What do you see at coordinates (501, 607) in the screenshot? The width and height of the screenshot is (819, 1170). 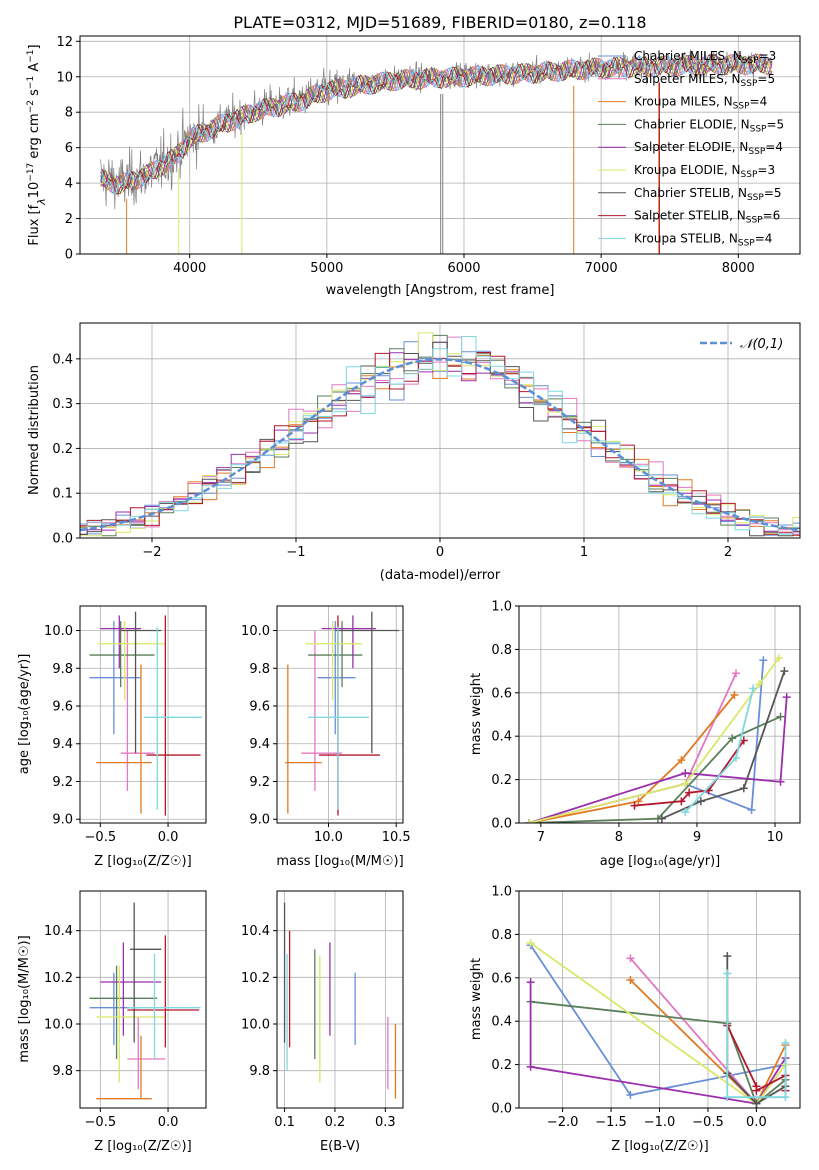 I see `y-tick-label: 1.0` at bounding box center [501, 607].